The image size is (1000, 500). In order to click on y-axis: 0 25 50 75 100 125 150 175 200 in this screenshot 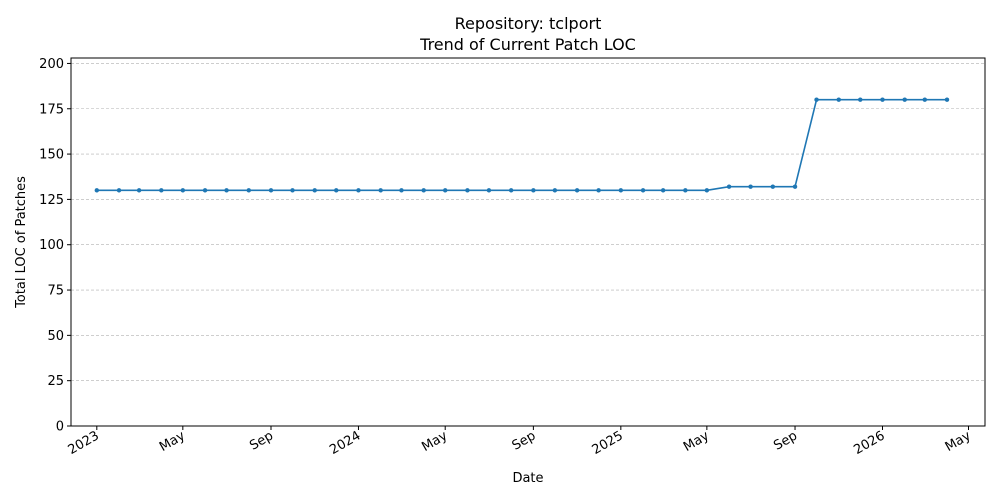, I will do `click(55, 246)`.